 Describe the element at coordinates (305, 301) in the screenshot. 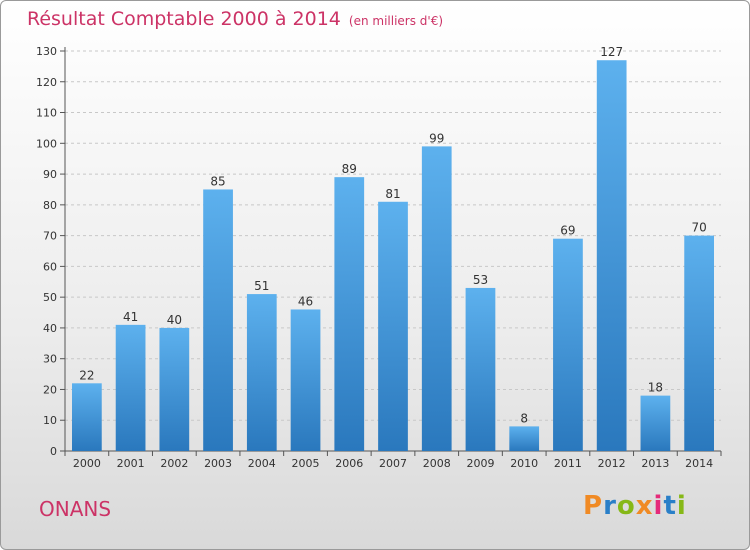

I see `data-label-2005: 46` at that location.